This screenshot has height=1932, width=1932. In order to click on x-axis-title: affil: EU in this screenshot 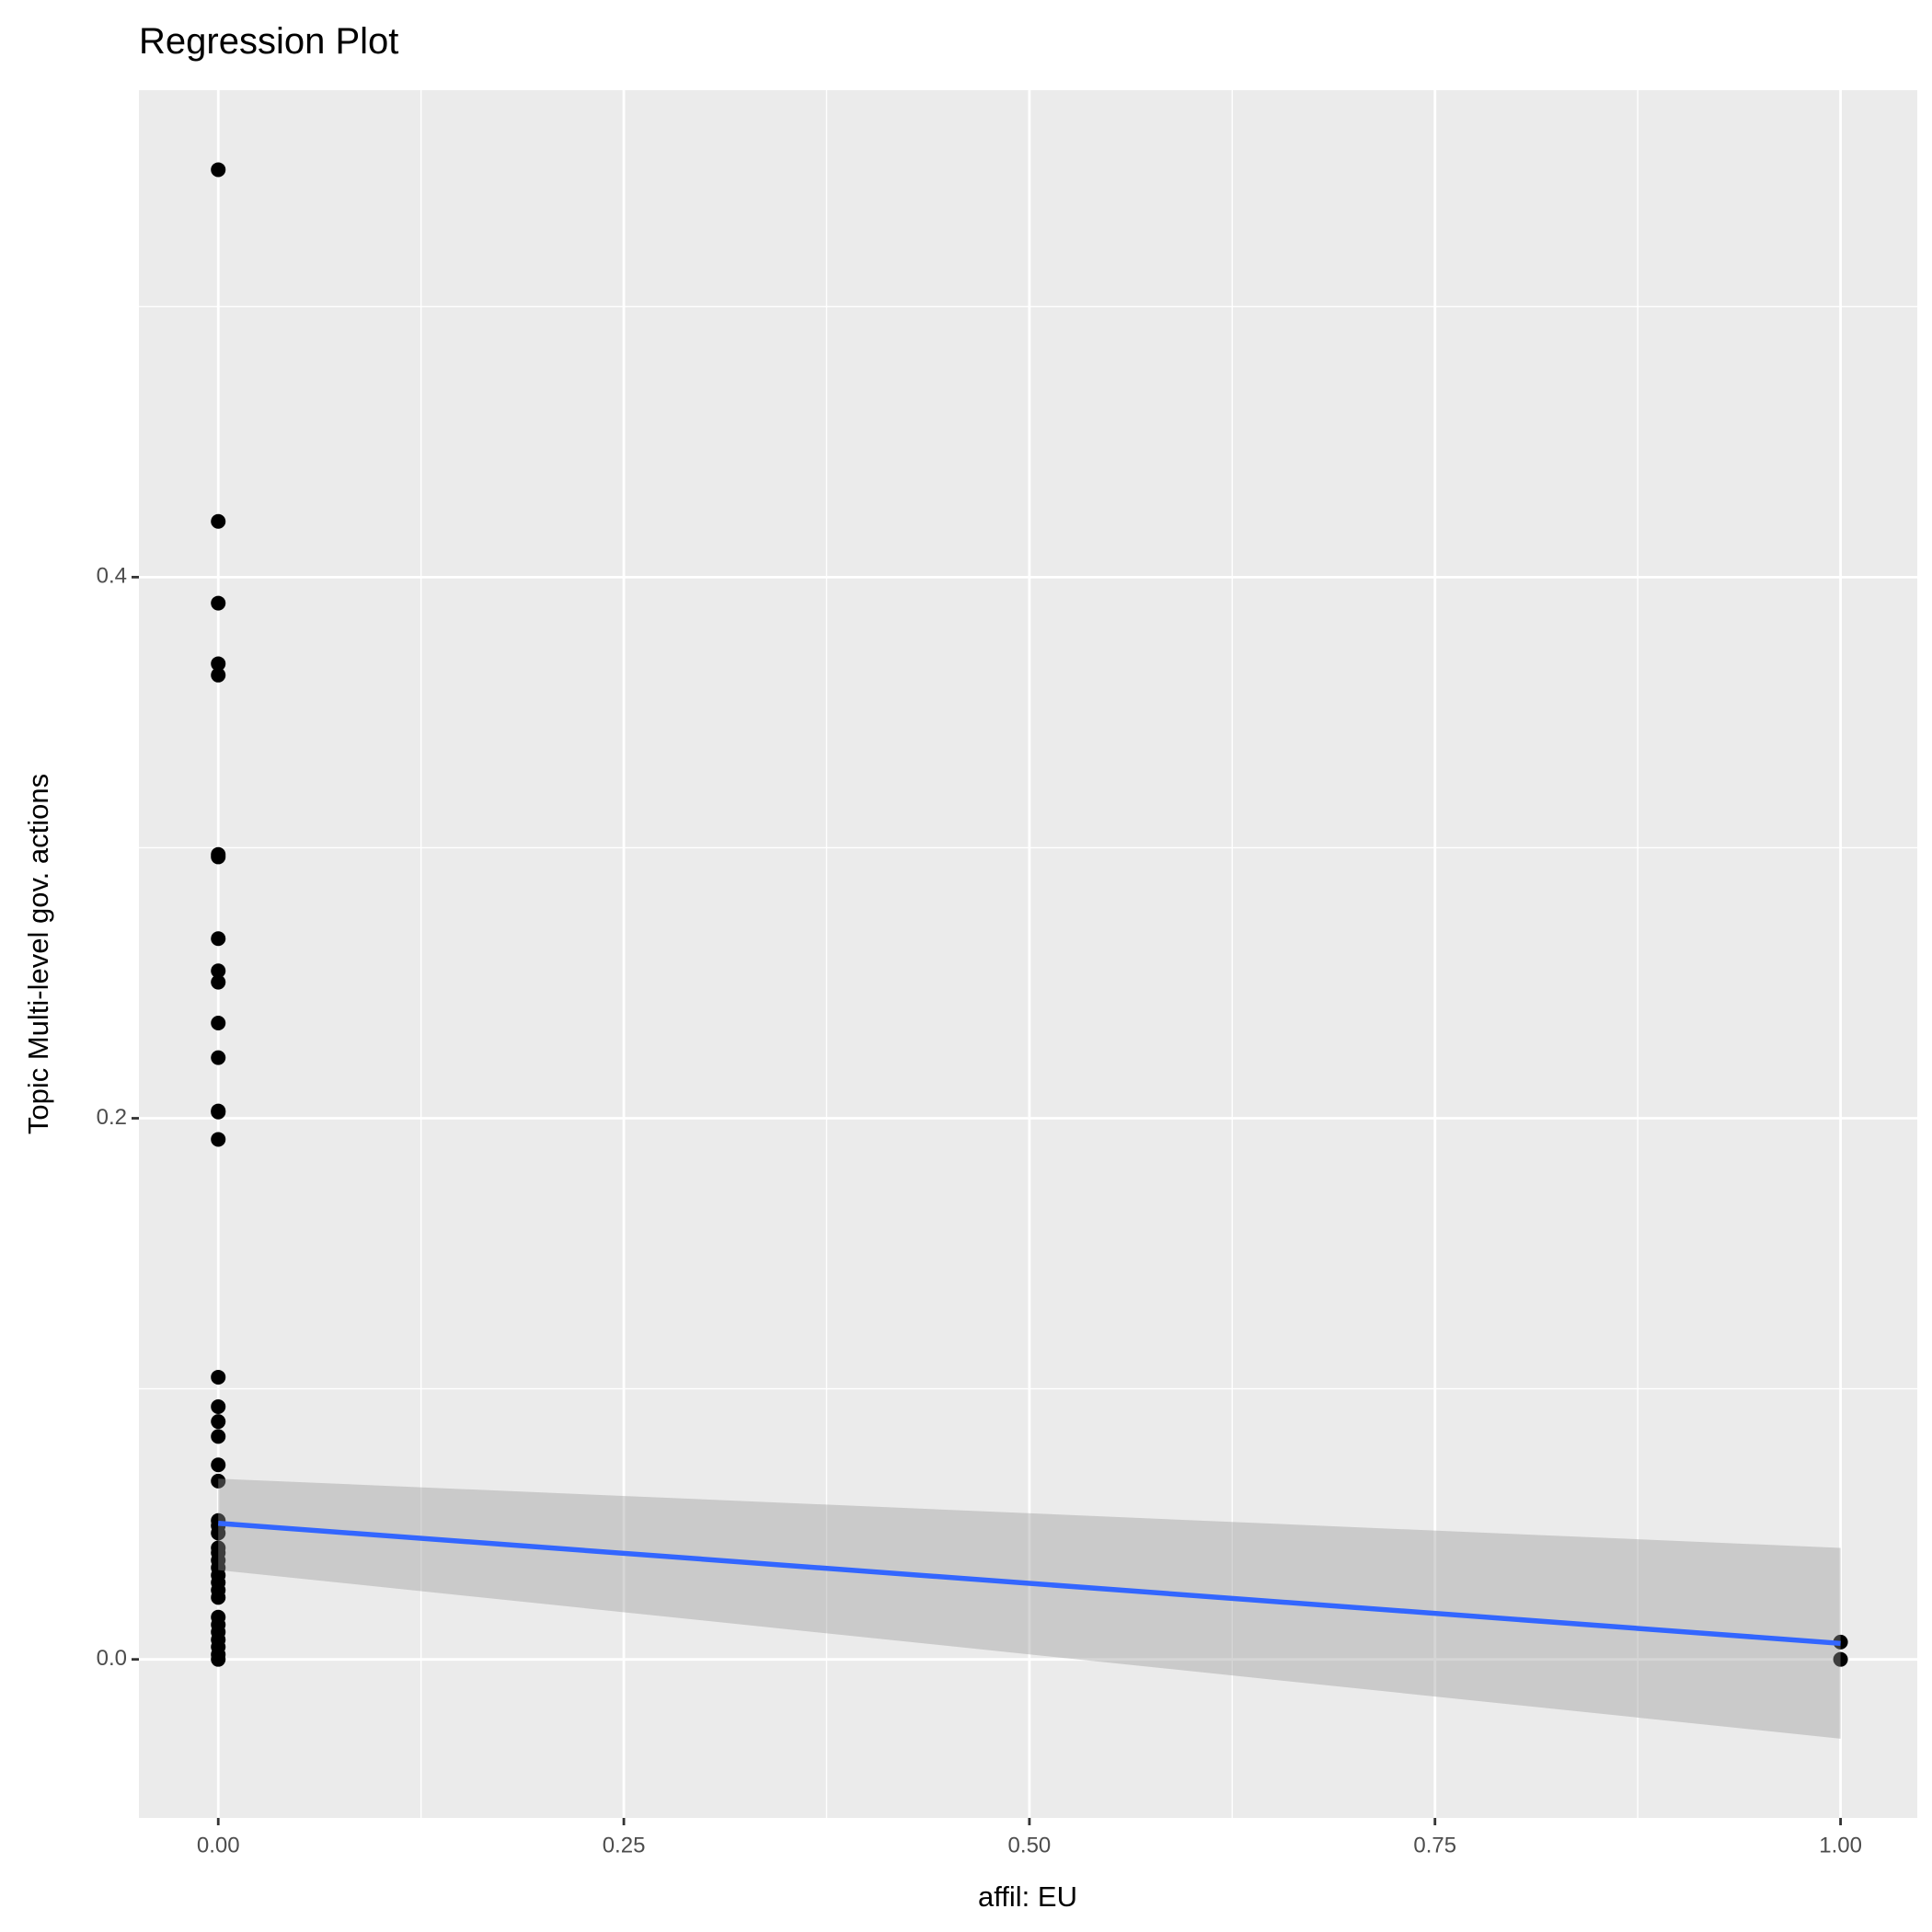, I will do `click(1027, 1896)`.